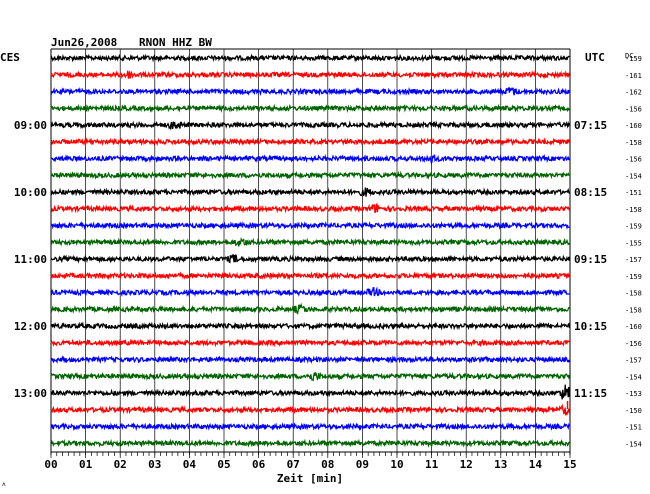 The image size is (650, 494). Describe the element at coordinates (175, 42) in the screenshot. I see `chart-station: RNON HHZ BW` at that location.